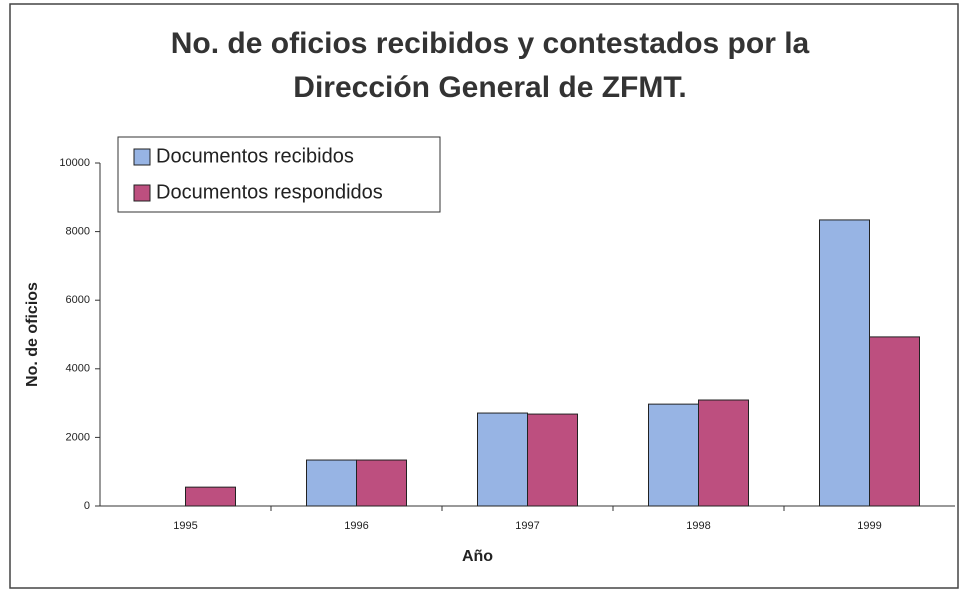 The width and height of the screenshot is (963, 592). Describe the element at coordinates (698, 526) in the screenshot. I see `x-tick-label: 1998` at that location.